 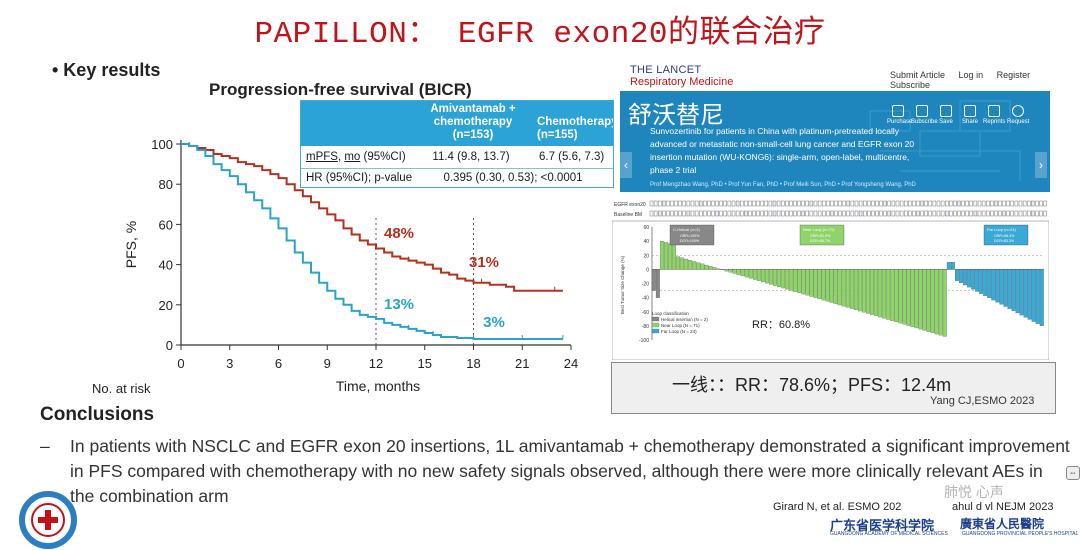 What do you see at coordinates (1001, 229) in the screenshot?
I see `group-box-label: Far Loop (n=24)` at bounding box center [1001, 229].